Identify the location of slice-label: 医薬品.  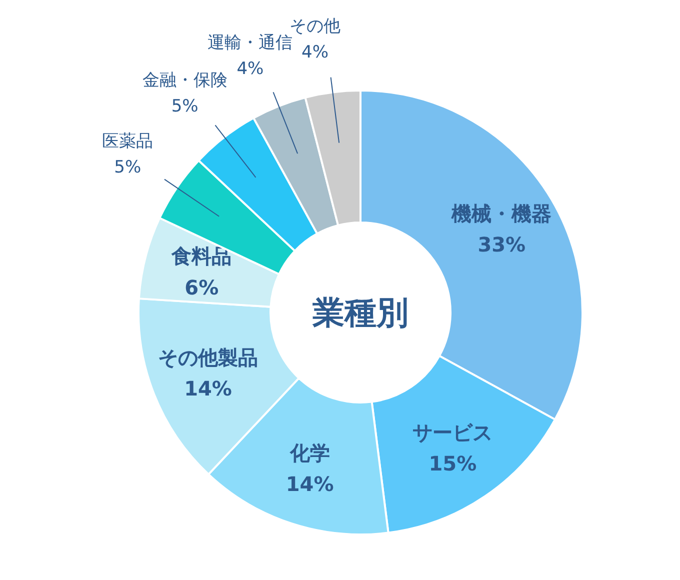
(128, 141).